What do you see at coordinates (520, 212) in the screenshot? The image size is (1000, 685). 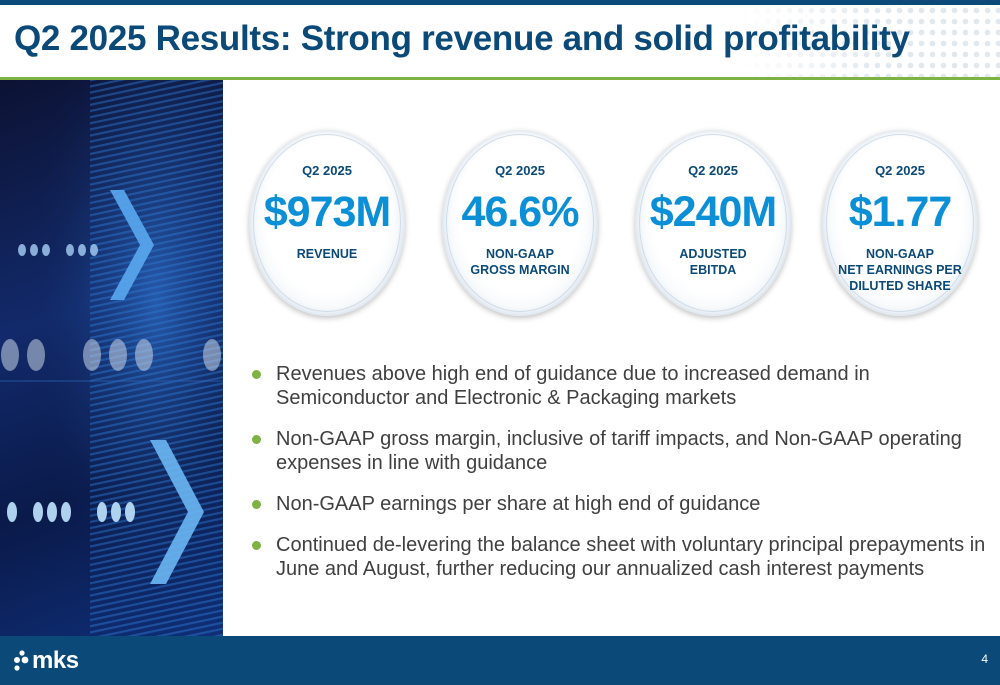 I see `metric-value: 46.6%` at bounding box center [520, 212].